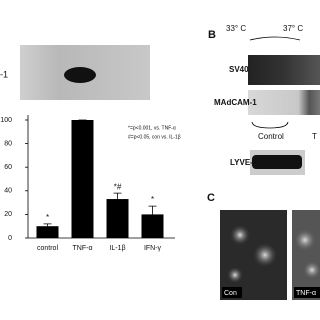 The image size is (320, 320). What do you see at coordinates (154, 137) in the screenshot?
I see `legend-note: #=p<0.05, con vs. IL-1β` at bounding box center [154, 137].